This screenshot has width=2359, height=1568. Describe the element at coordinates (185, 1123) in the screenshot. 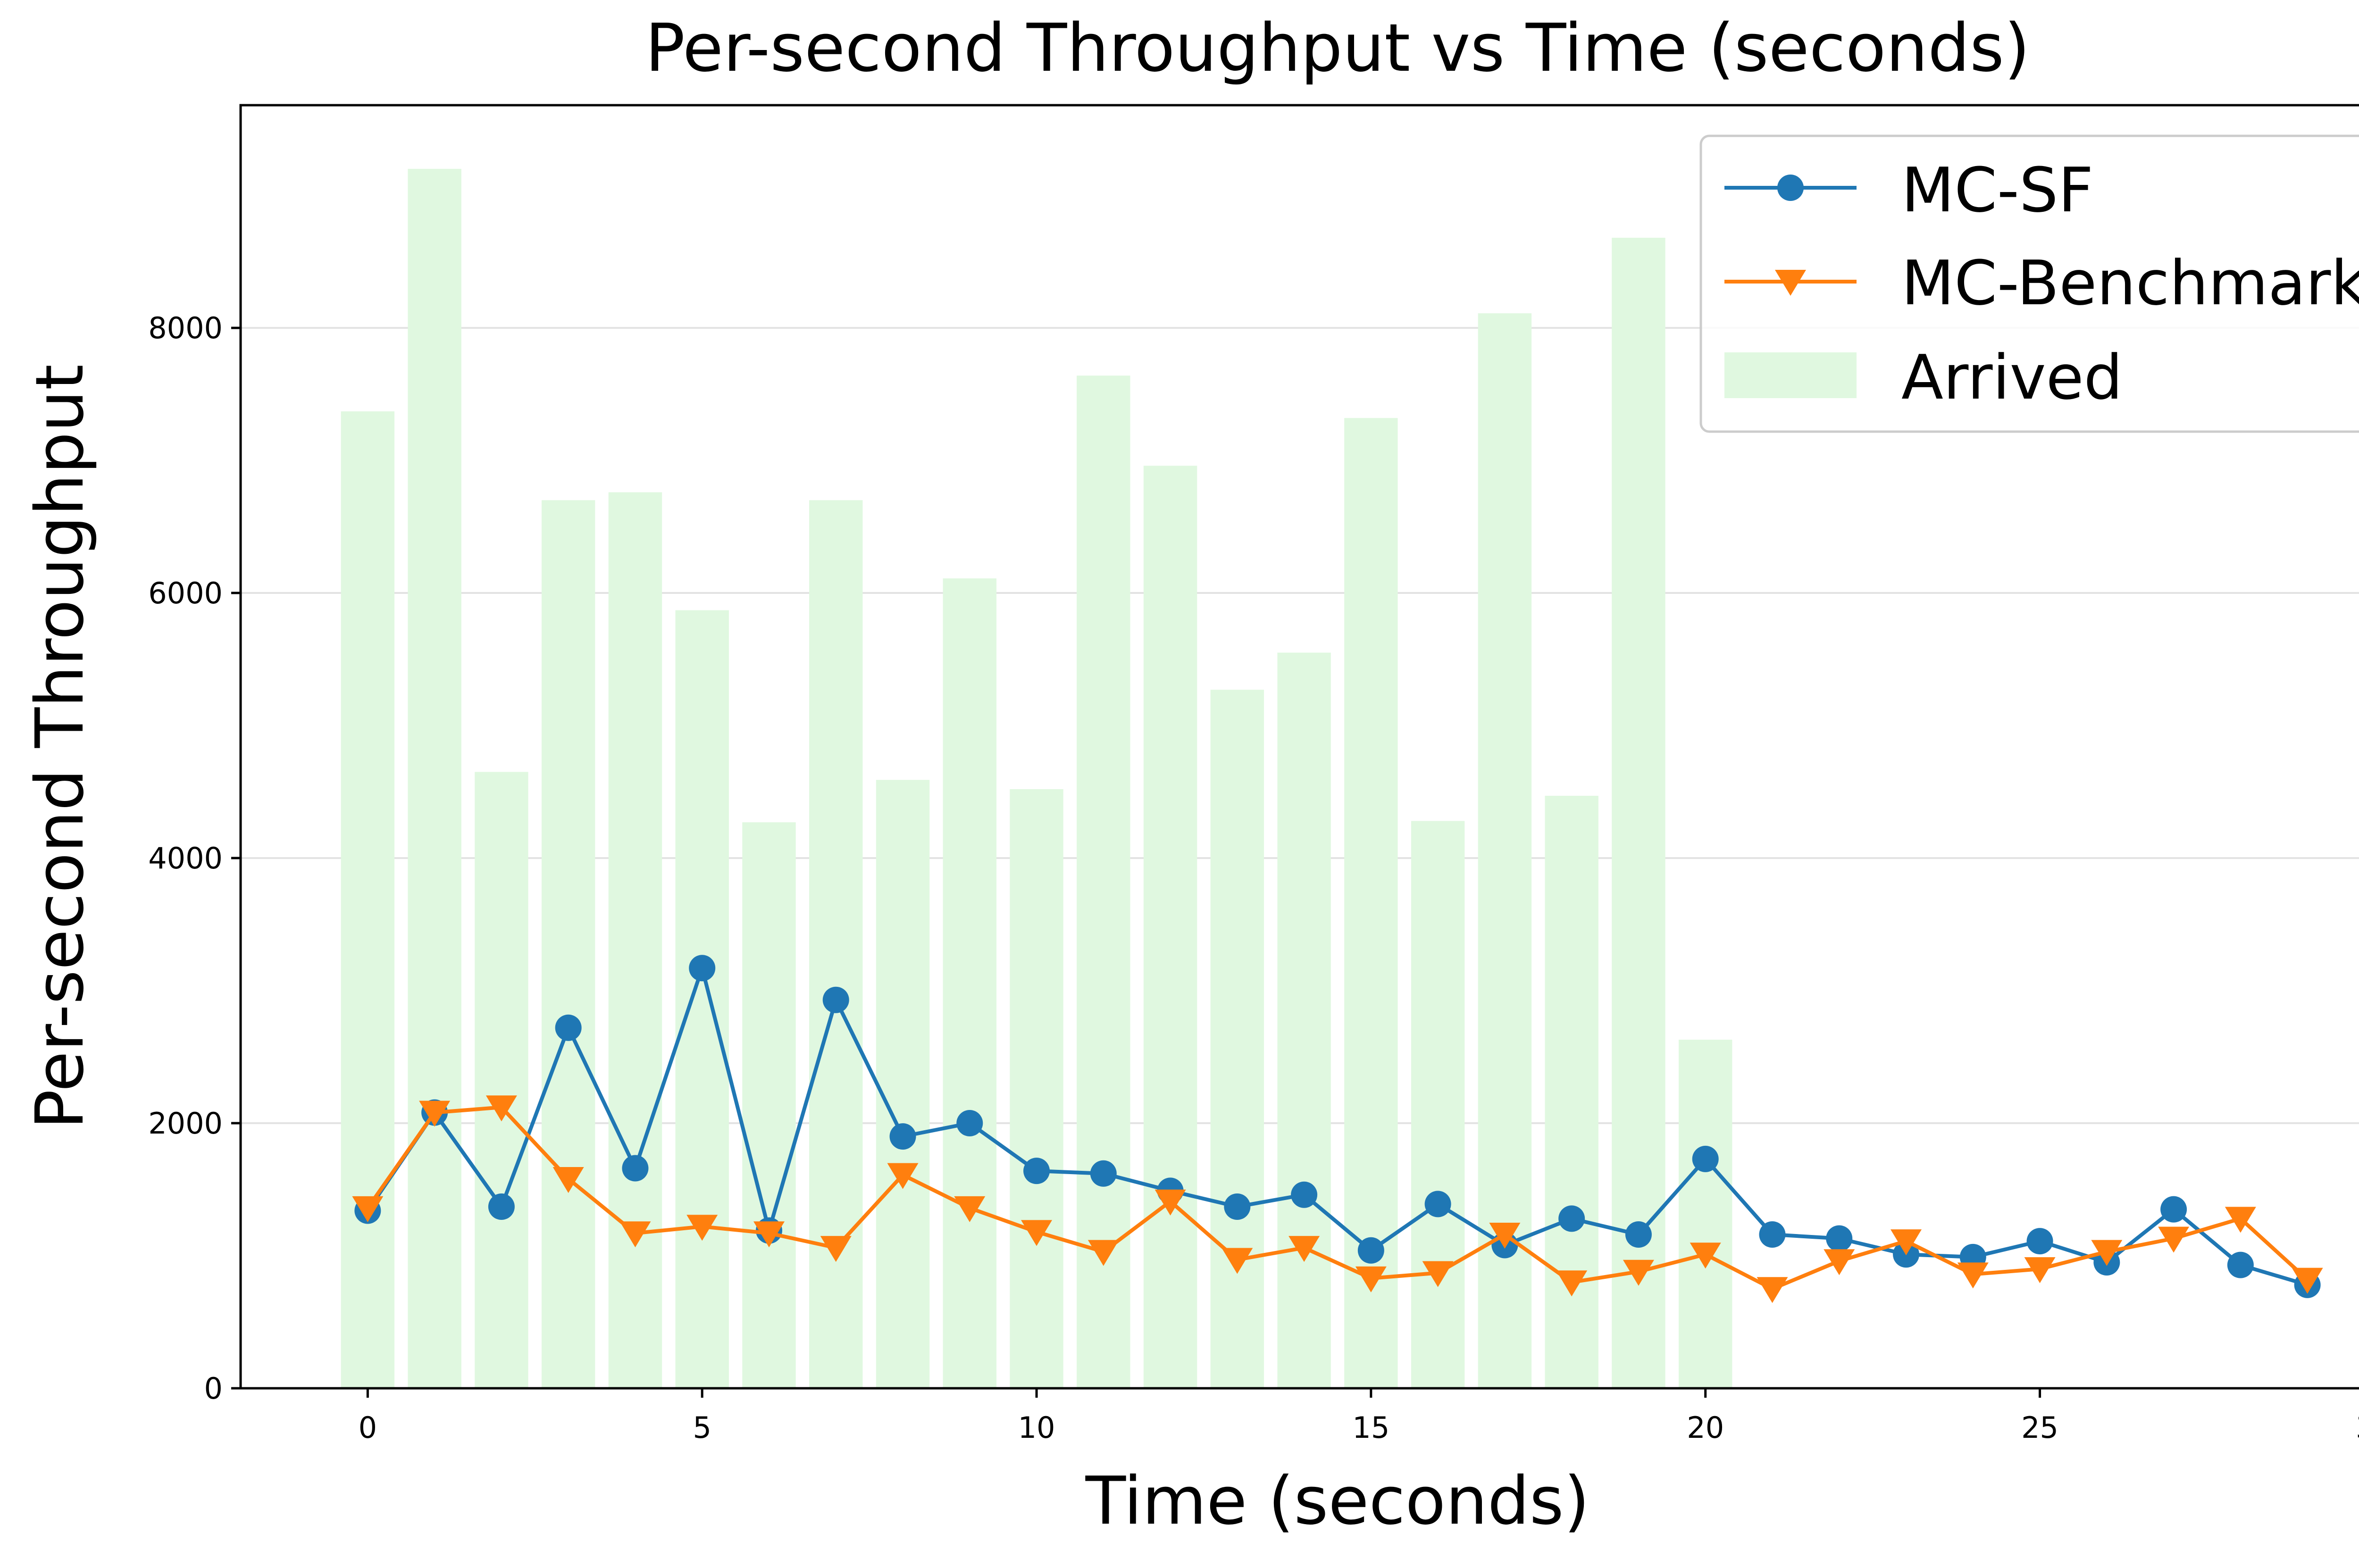

I see `y-tick-label: 2000` at that location.